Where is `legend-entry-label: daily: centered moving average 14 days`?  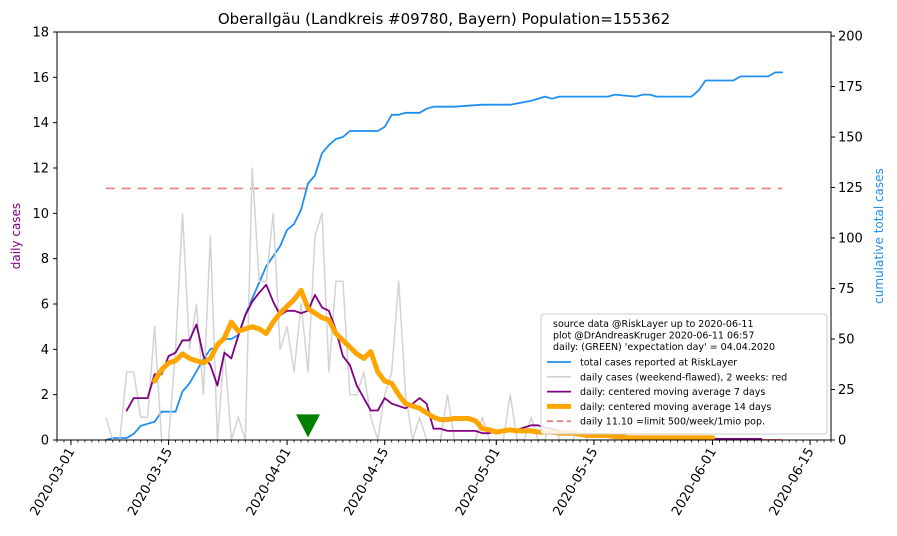
legend-entry-label: daily: centered moving average 14 days is located at coordinates (675, 407).